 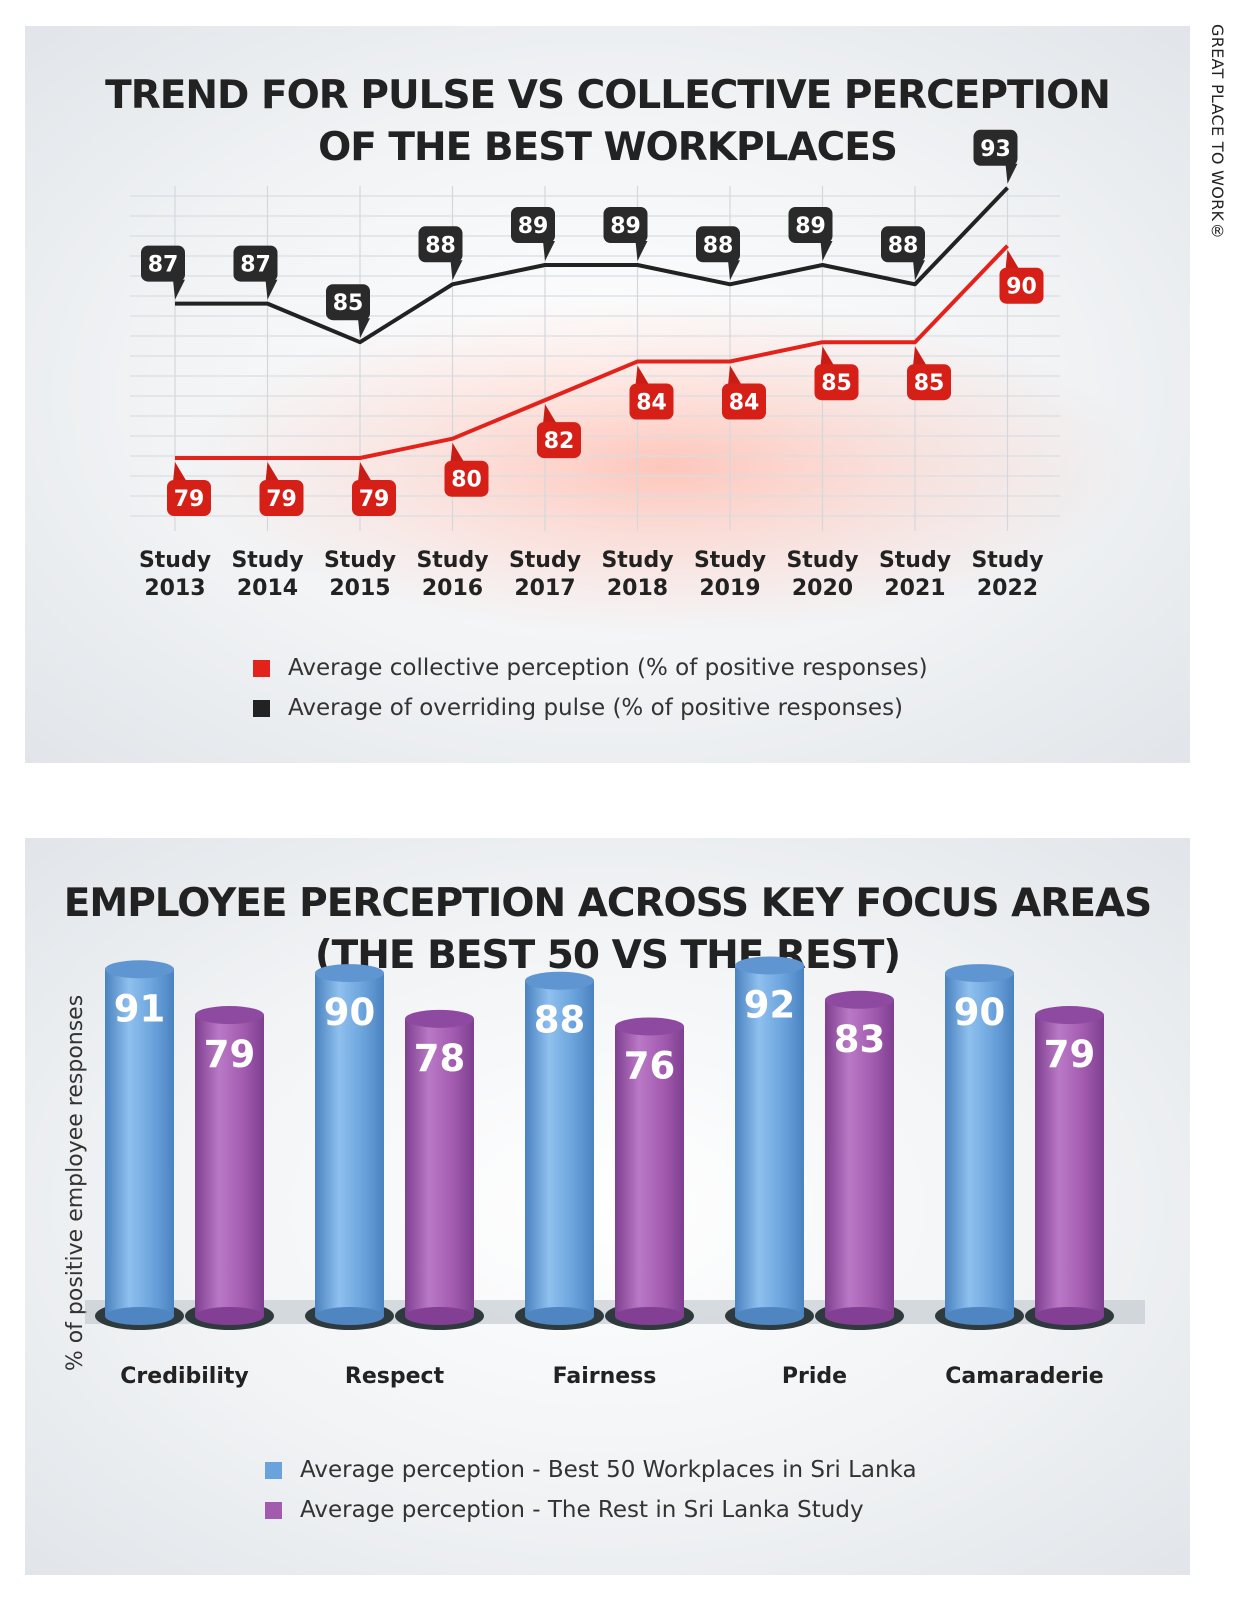 What do you see at coordinates (395, 1376) in the screenshot?
I see `category-label: Respect` at bounding box center [395, 1376].